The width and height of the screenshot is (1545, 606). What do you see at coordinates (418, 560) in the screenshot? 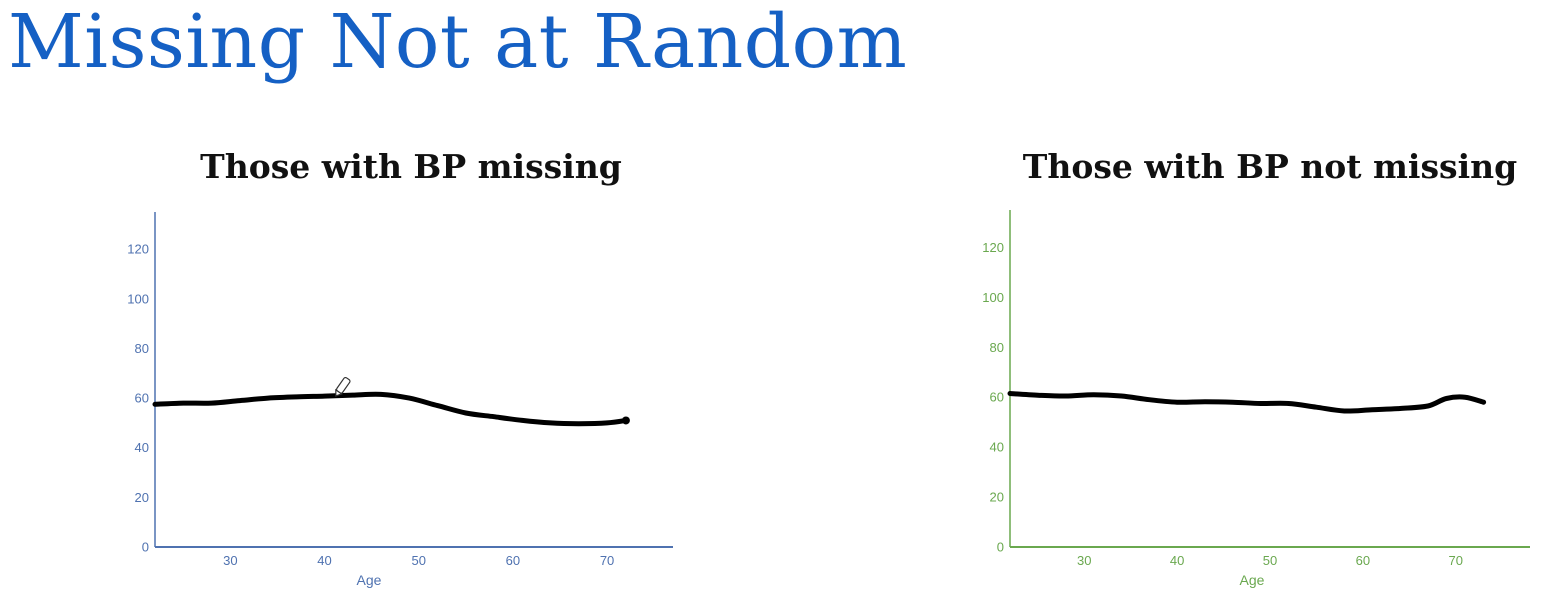
I see `x-tick-label: 50` at bounding box center [418, 560].